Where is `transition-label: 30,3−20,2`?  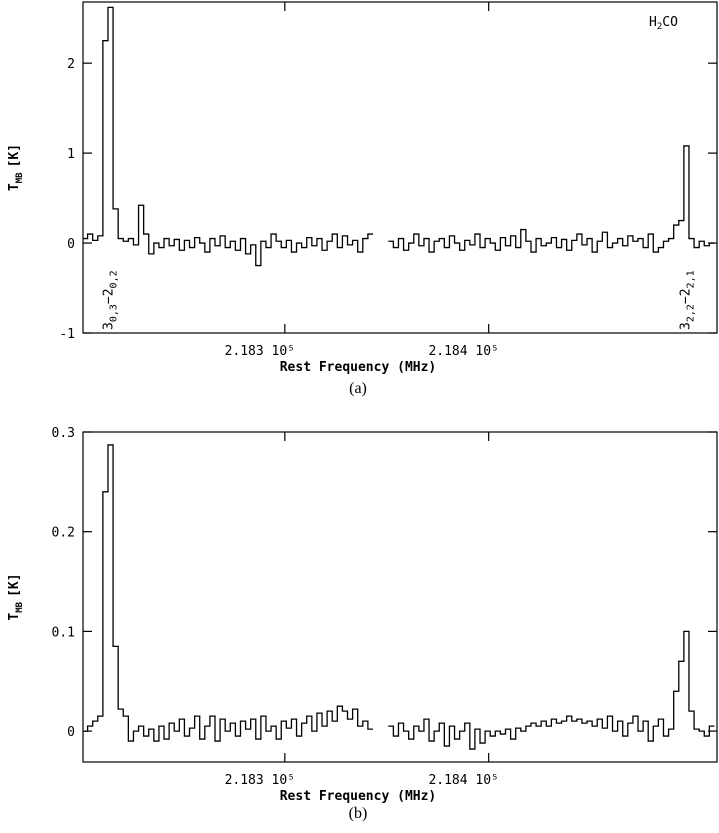 transition-label: 30,3−20,2 is located at coordinates (110, 300).